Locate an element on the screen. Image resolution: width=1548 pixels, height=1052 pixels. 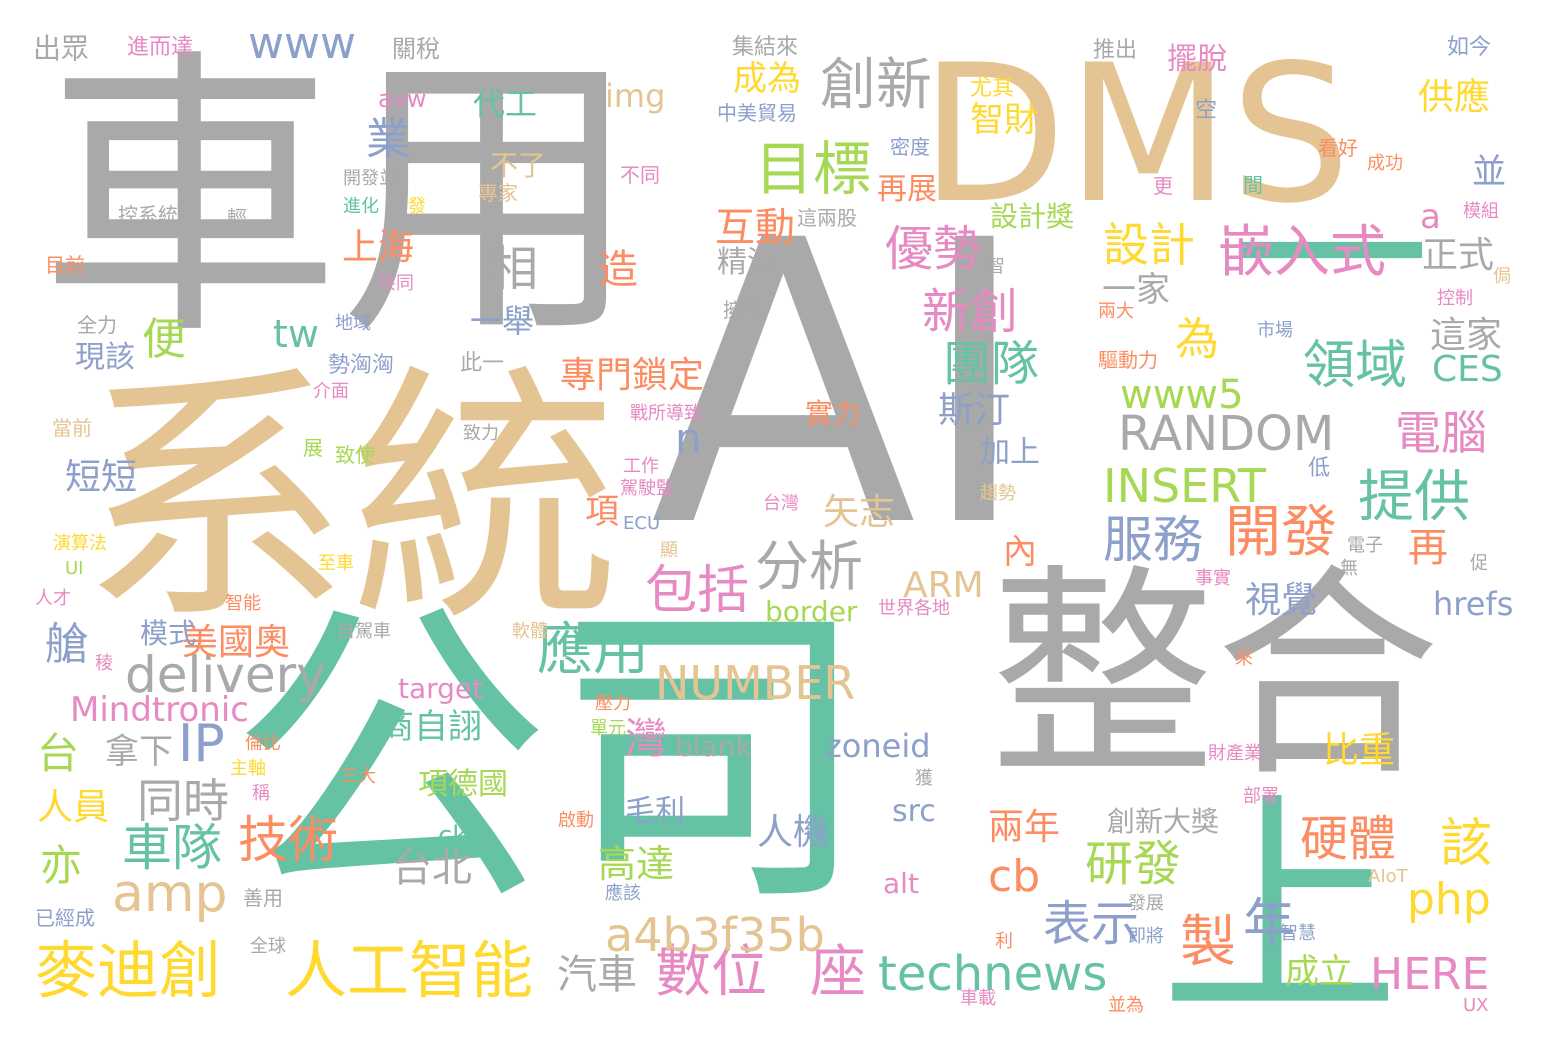
word: amp is located at coordinates (170, 894).